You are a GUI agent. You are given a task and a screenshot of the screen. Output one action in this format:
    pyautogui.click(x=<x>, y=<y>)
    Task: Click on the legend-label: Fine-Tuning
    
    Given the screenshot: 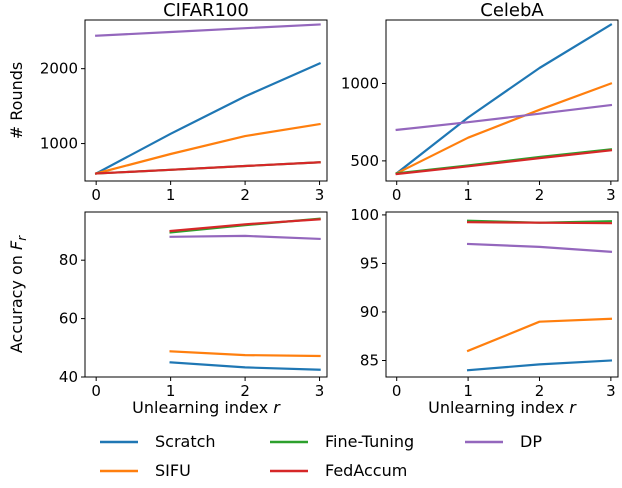 What is the action you would take?
    pyautogui.click(x=369, y=441)
    